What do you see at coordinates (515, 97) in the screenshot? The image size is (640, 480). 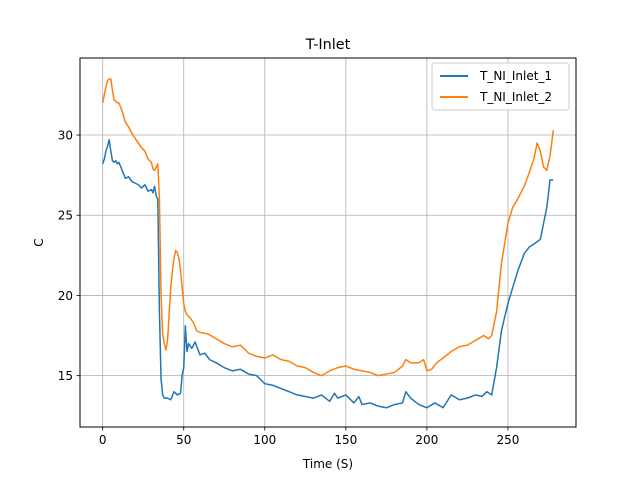 I see `legend-label-inlet-2: T_NI_Inlet_2` at bounding box center [515, 97].